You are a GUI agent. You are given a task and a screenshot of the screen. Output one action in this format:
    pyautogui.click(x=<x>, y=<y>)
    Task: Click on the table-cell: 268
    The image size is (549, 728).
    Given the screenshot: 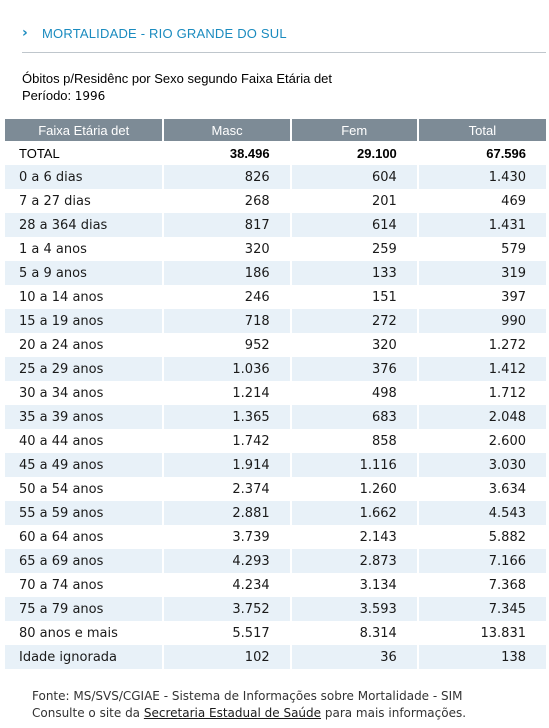 What is the action you would take?
    pyautogui.click(x=227, y=201)
    